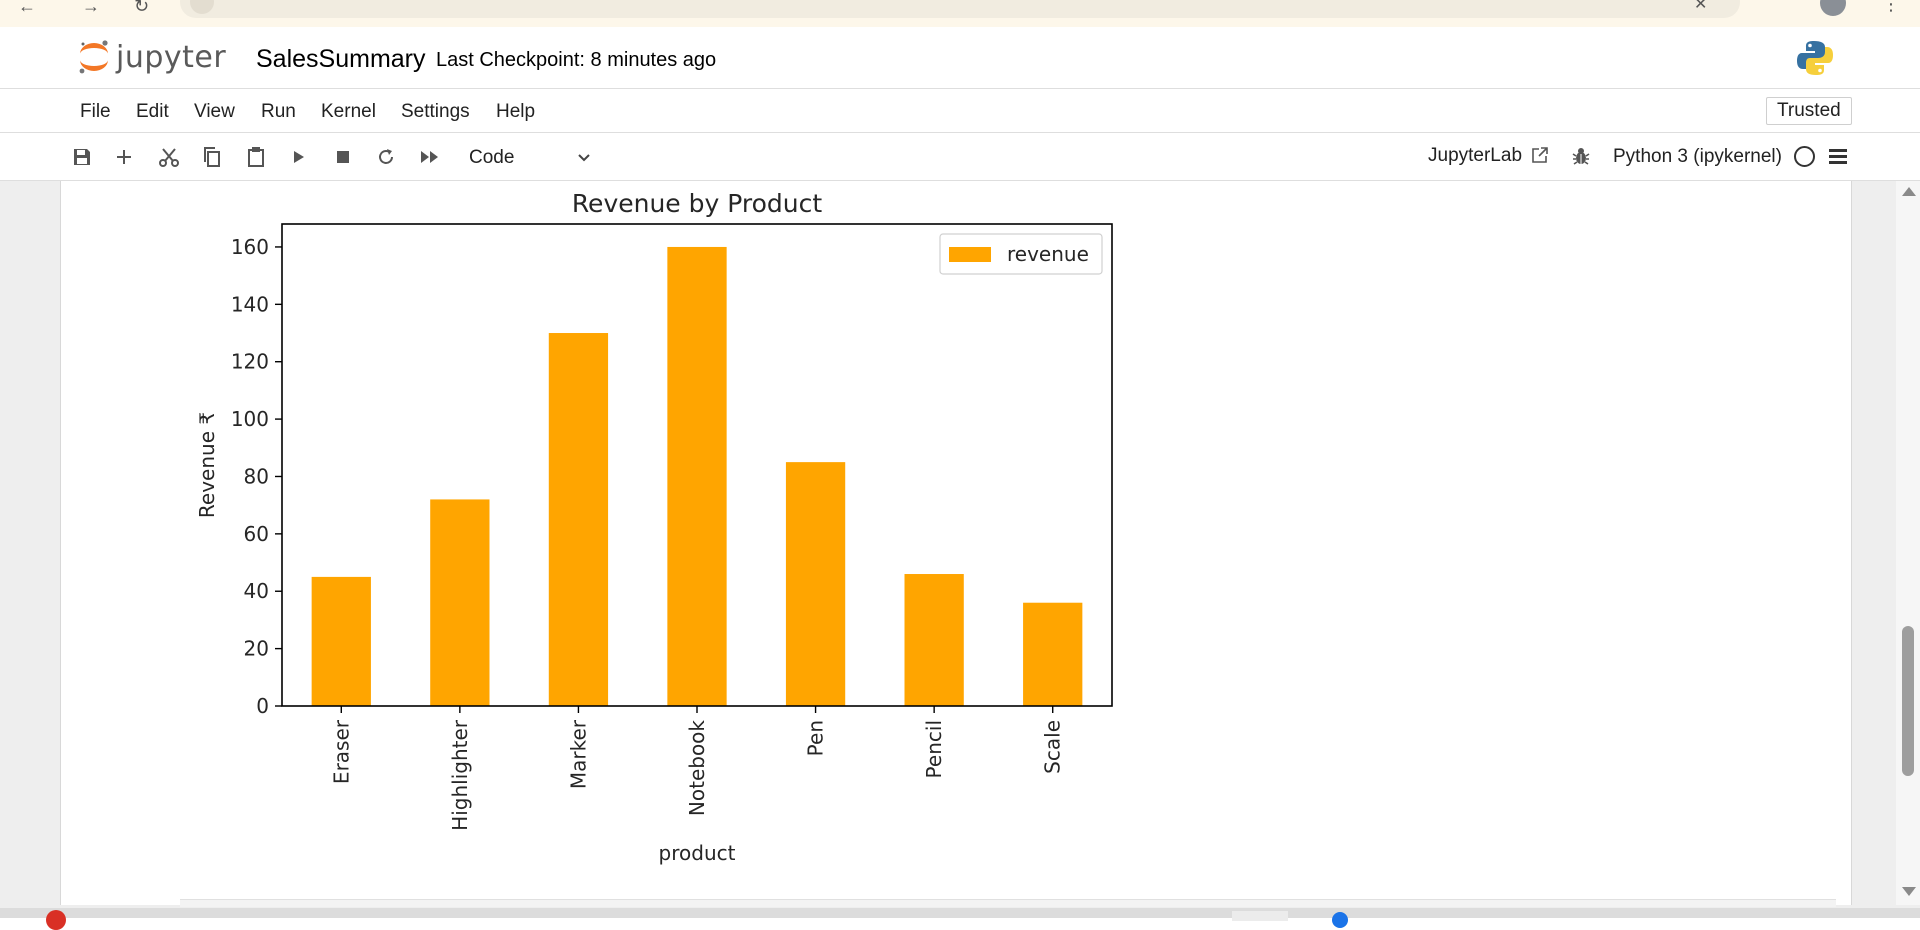 Image resolution: width=1920 pixels, height=930 pixels. I want to click on menu-help: Help, so click(516, 111).